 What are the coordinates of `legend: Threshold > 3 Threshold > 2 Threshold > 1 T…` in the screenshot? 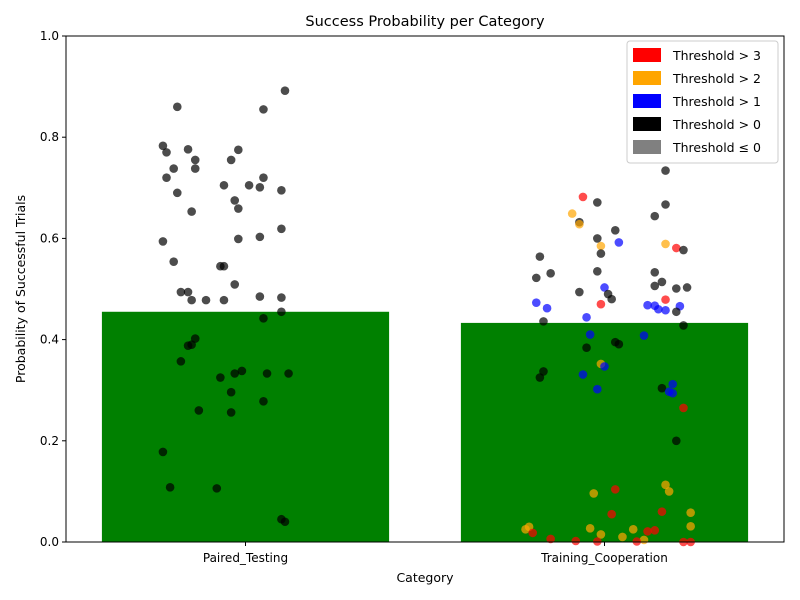 It's located at (702, 102).